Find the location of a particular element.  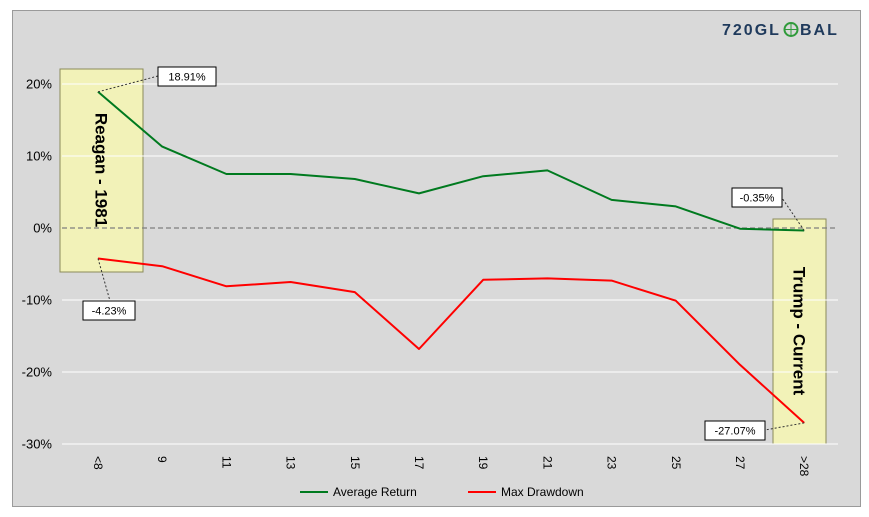

logo: 720GL BAL is located at coordinates (780, 30).